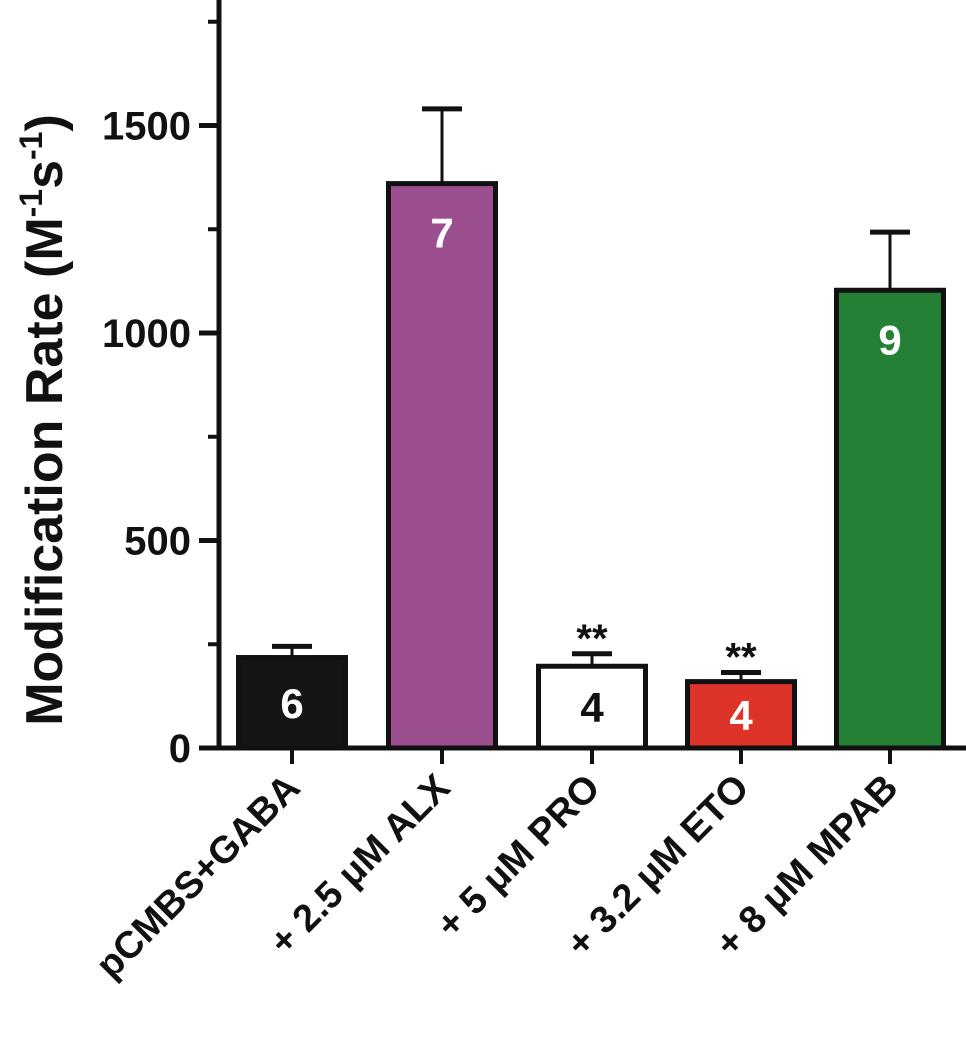 Image resolution: width=966 pixels, height=1050 pixels. I want to click on bar-n-label: 9, so click(889, 339).